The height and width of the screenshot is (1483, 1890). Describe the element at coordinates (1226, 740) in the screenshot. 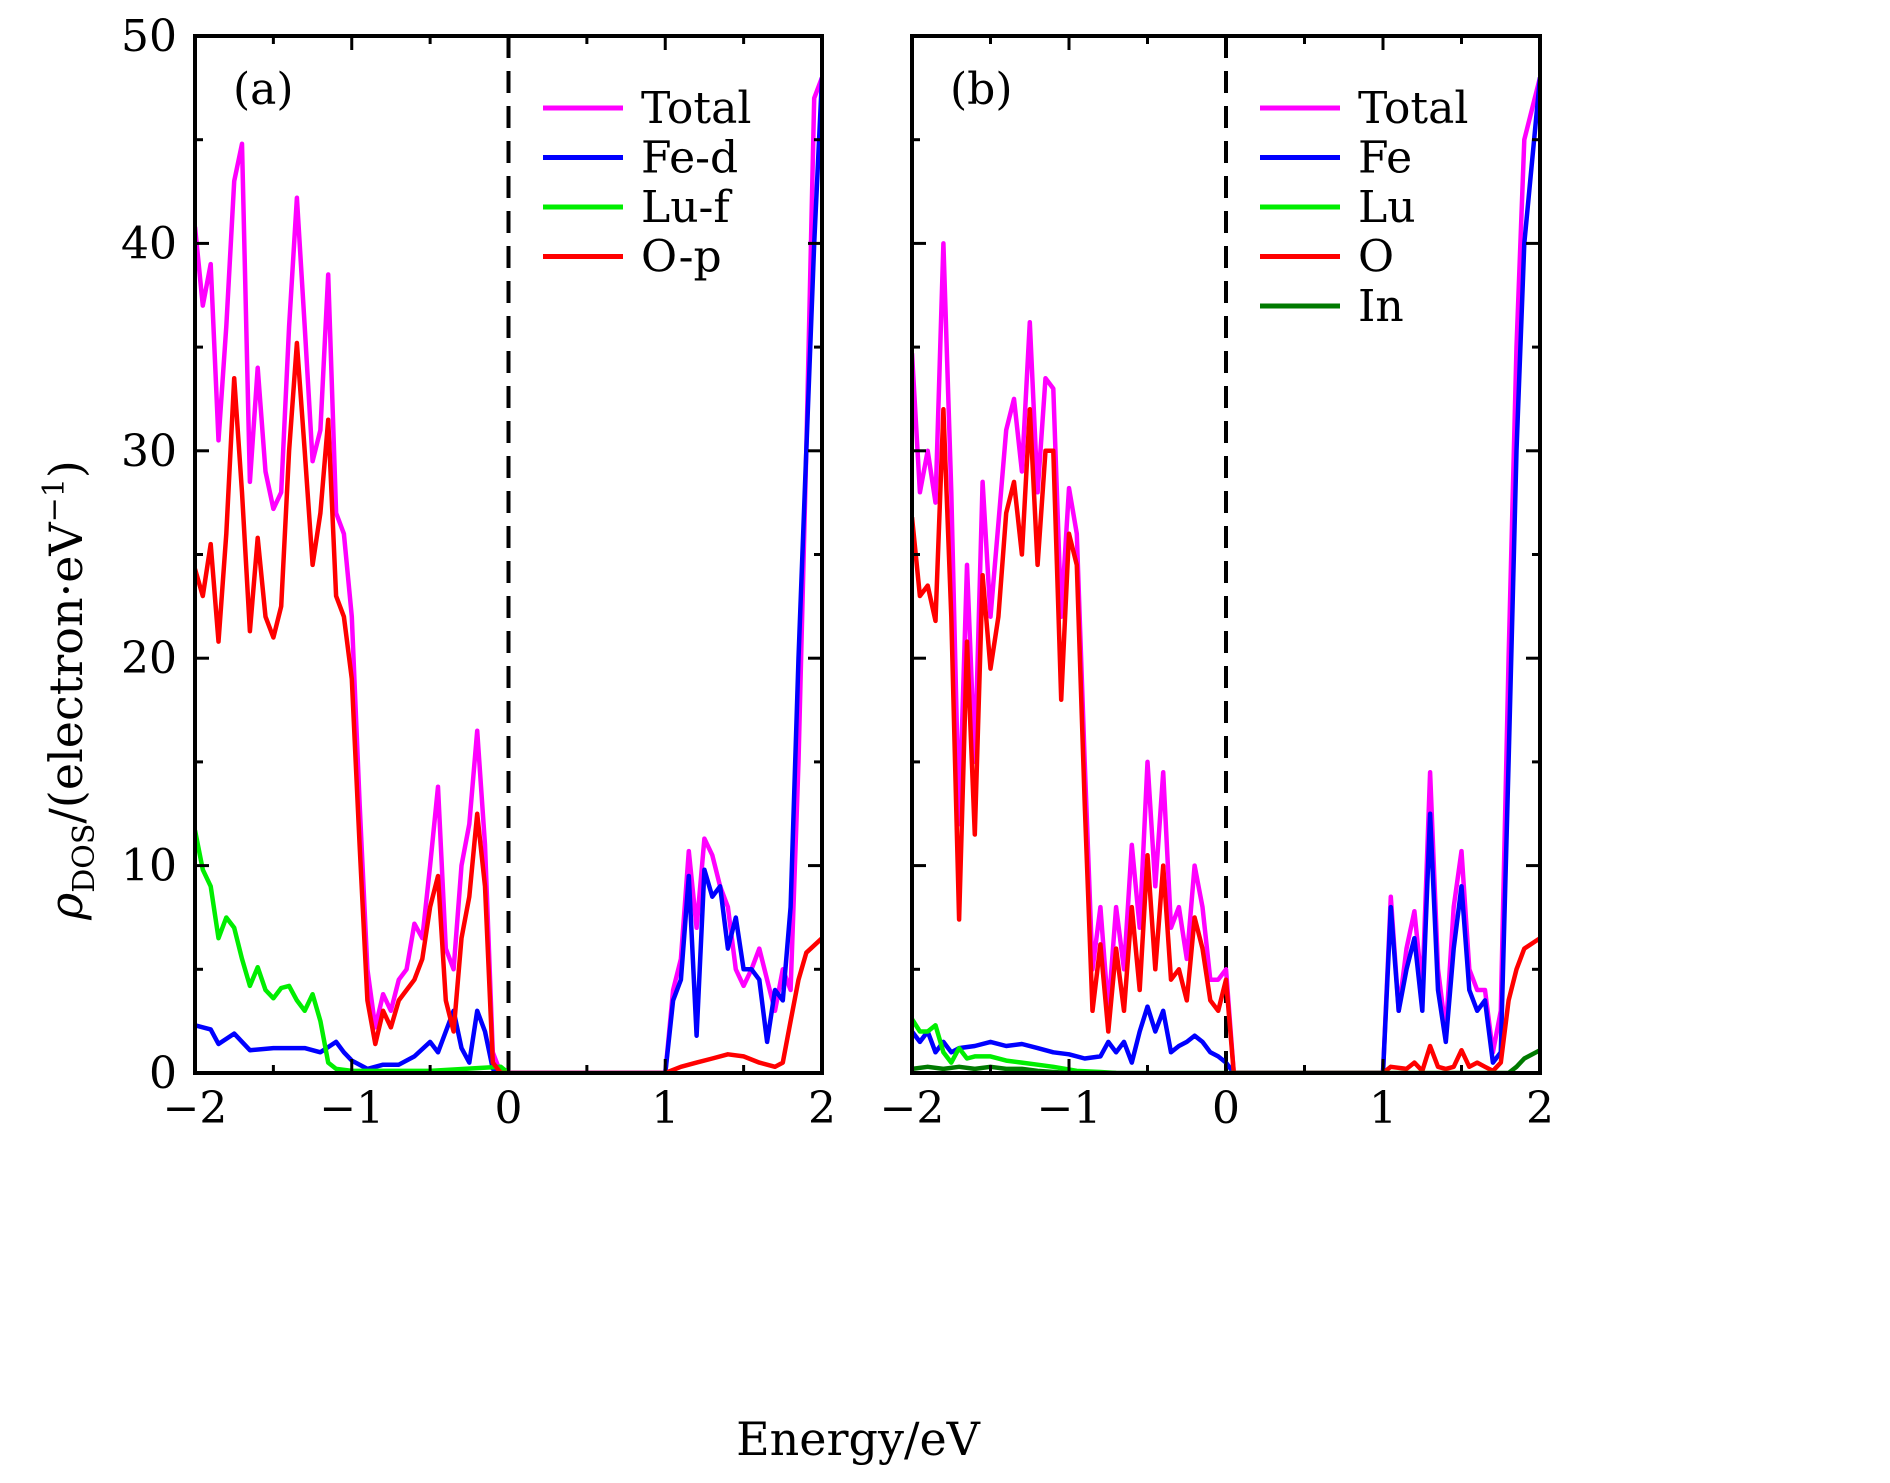

I see `series-line-o` at that location.